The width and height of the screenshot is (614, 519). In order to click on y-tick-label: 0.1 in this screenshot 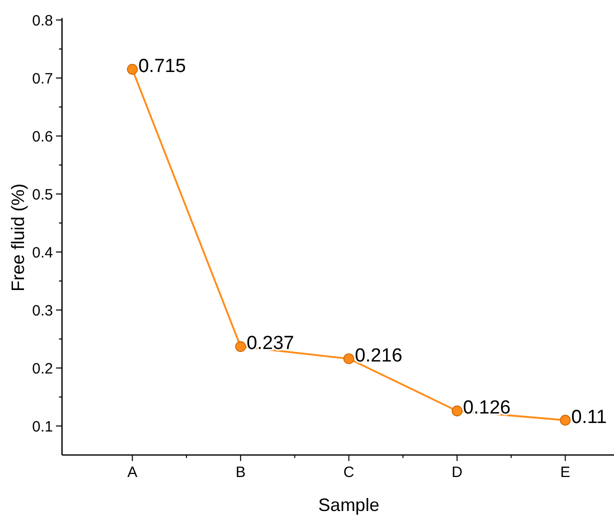, I will do `click(42, 427)`.